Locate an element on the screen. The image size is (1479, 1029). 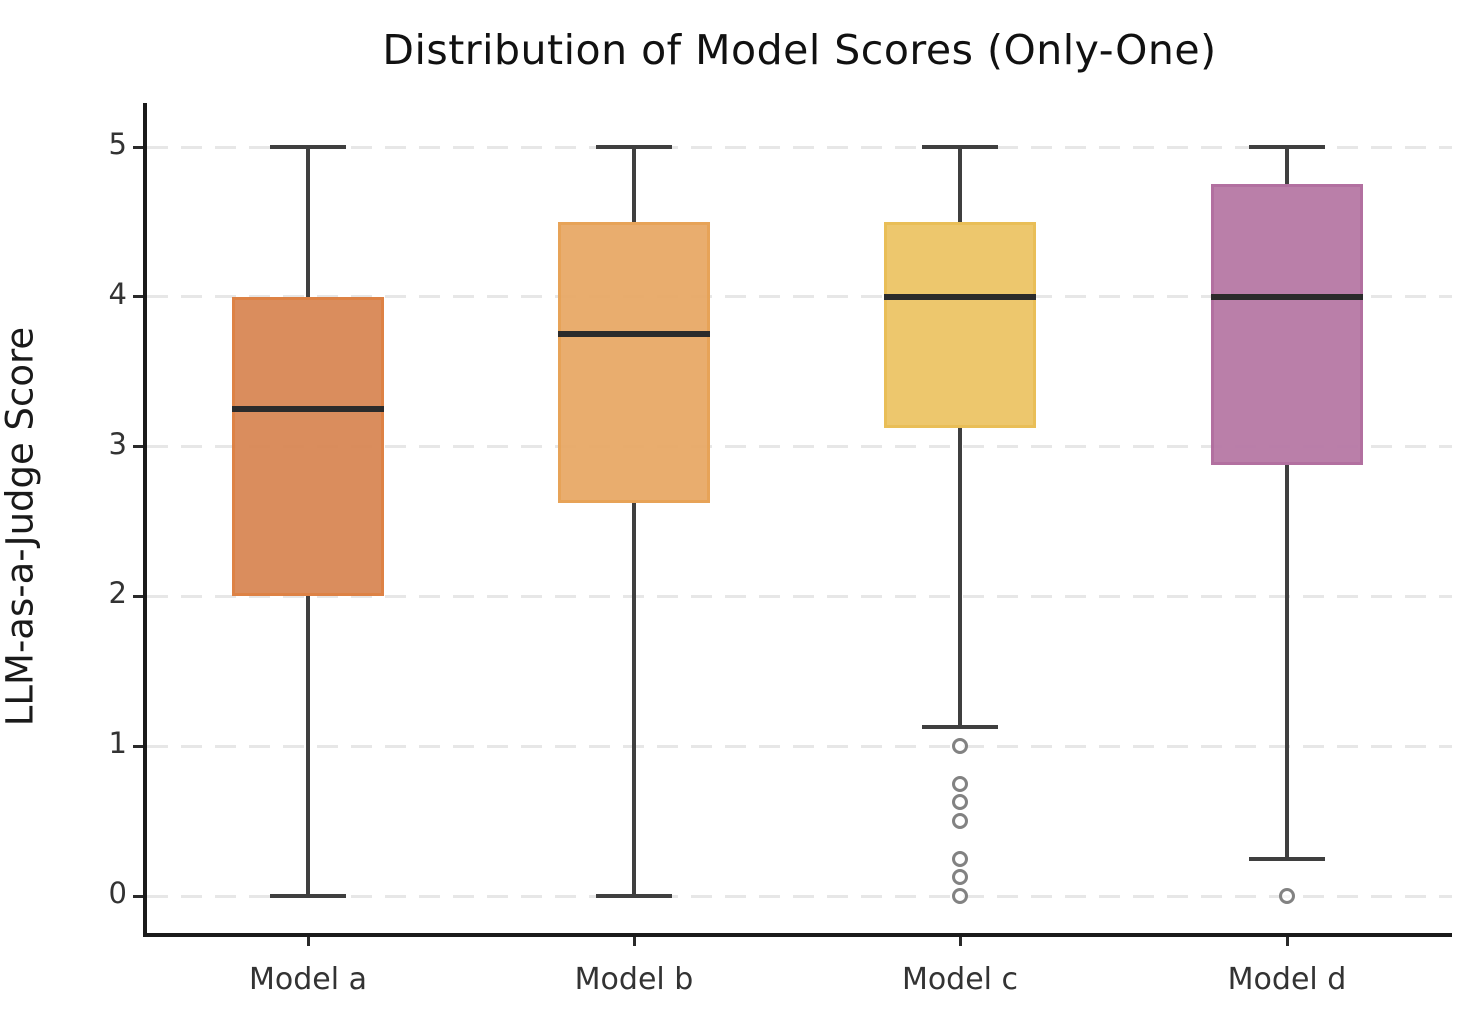
y-tick-label-0: 0 is located at coordinates (117, 893).